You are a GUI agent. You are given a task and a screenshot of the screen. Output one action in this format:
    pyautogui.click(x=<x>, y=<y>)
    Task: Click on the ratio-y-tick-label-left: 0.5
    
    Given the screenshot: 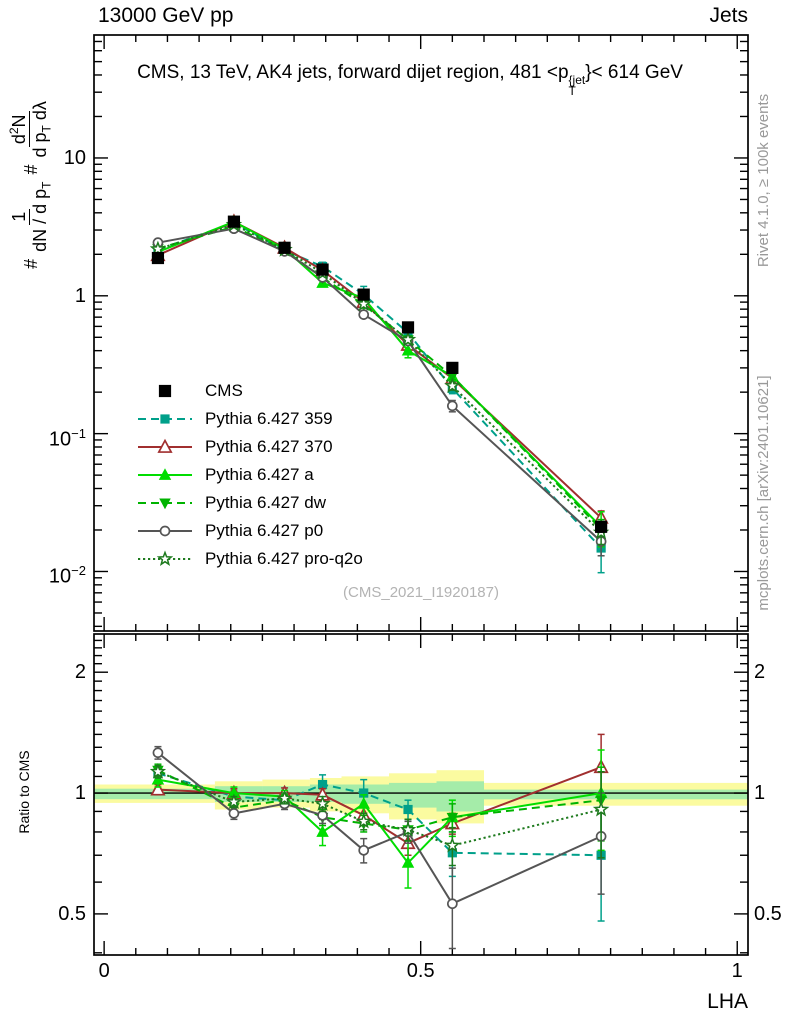 What is the action you would take?
    pyautogui.click(x=72, y=913)
    